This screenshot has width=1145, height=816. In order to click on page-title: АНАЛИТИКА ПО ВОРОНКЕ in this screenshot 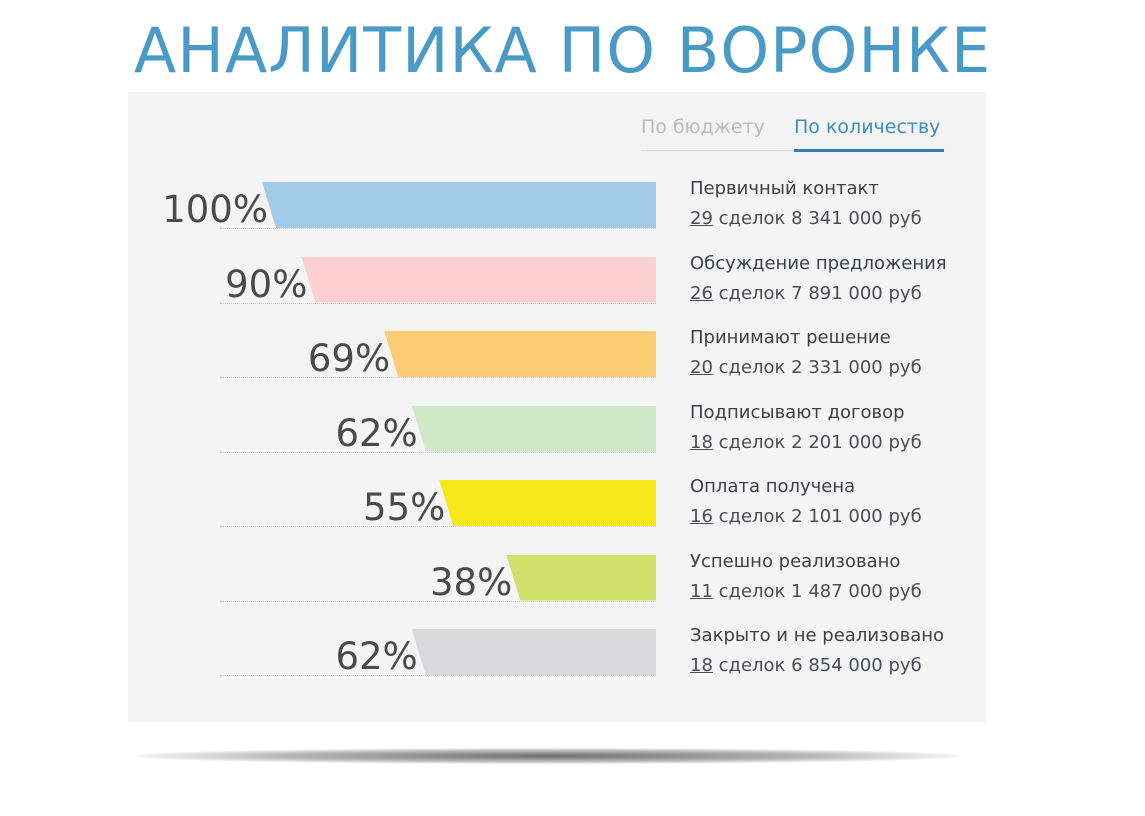, I will do `click(562, 50)`.